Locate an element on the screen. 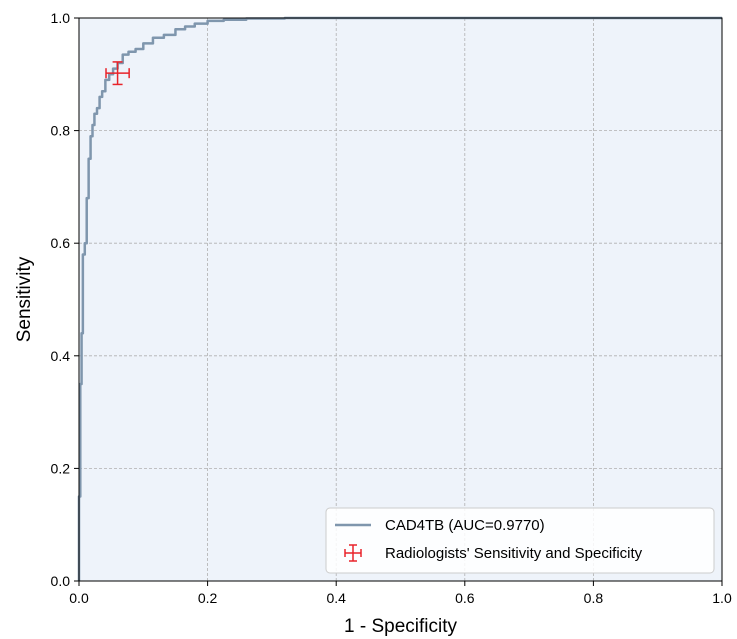 The width and height of the screenshot is (737, 639). y-tick-label: 0.0 is located at coordinates (61, 581).